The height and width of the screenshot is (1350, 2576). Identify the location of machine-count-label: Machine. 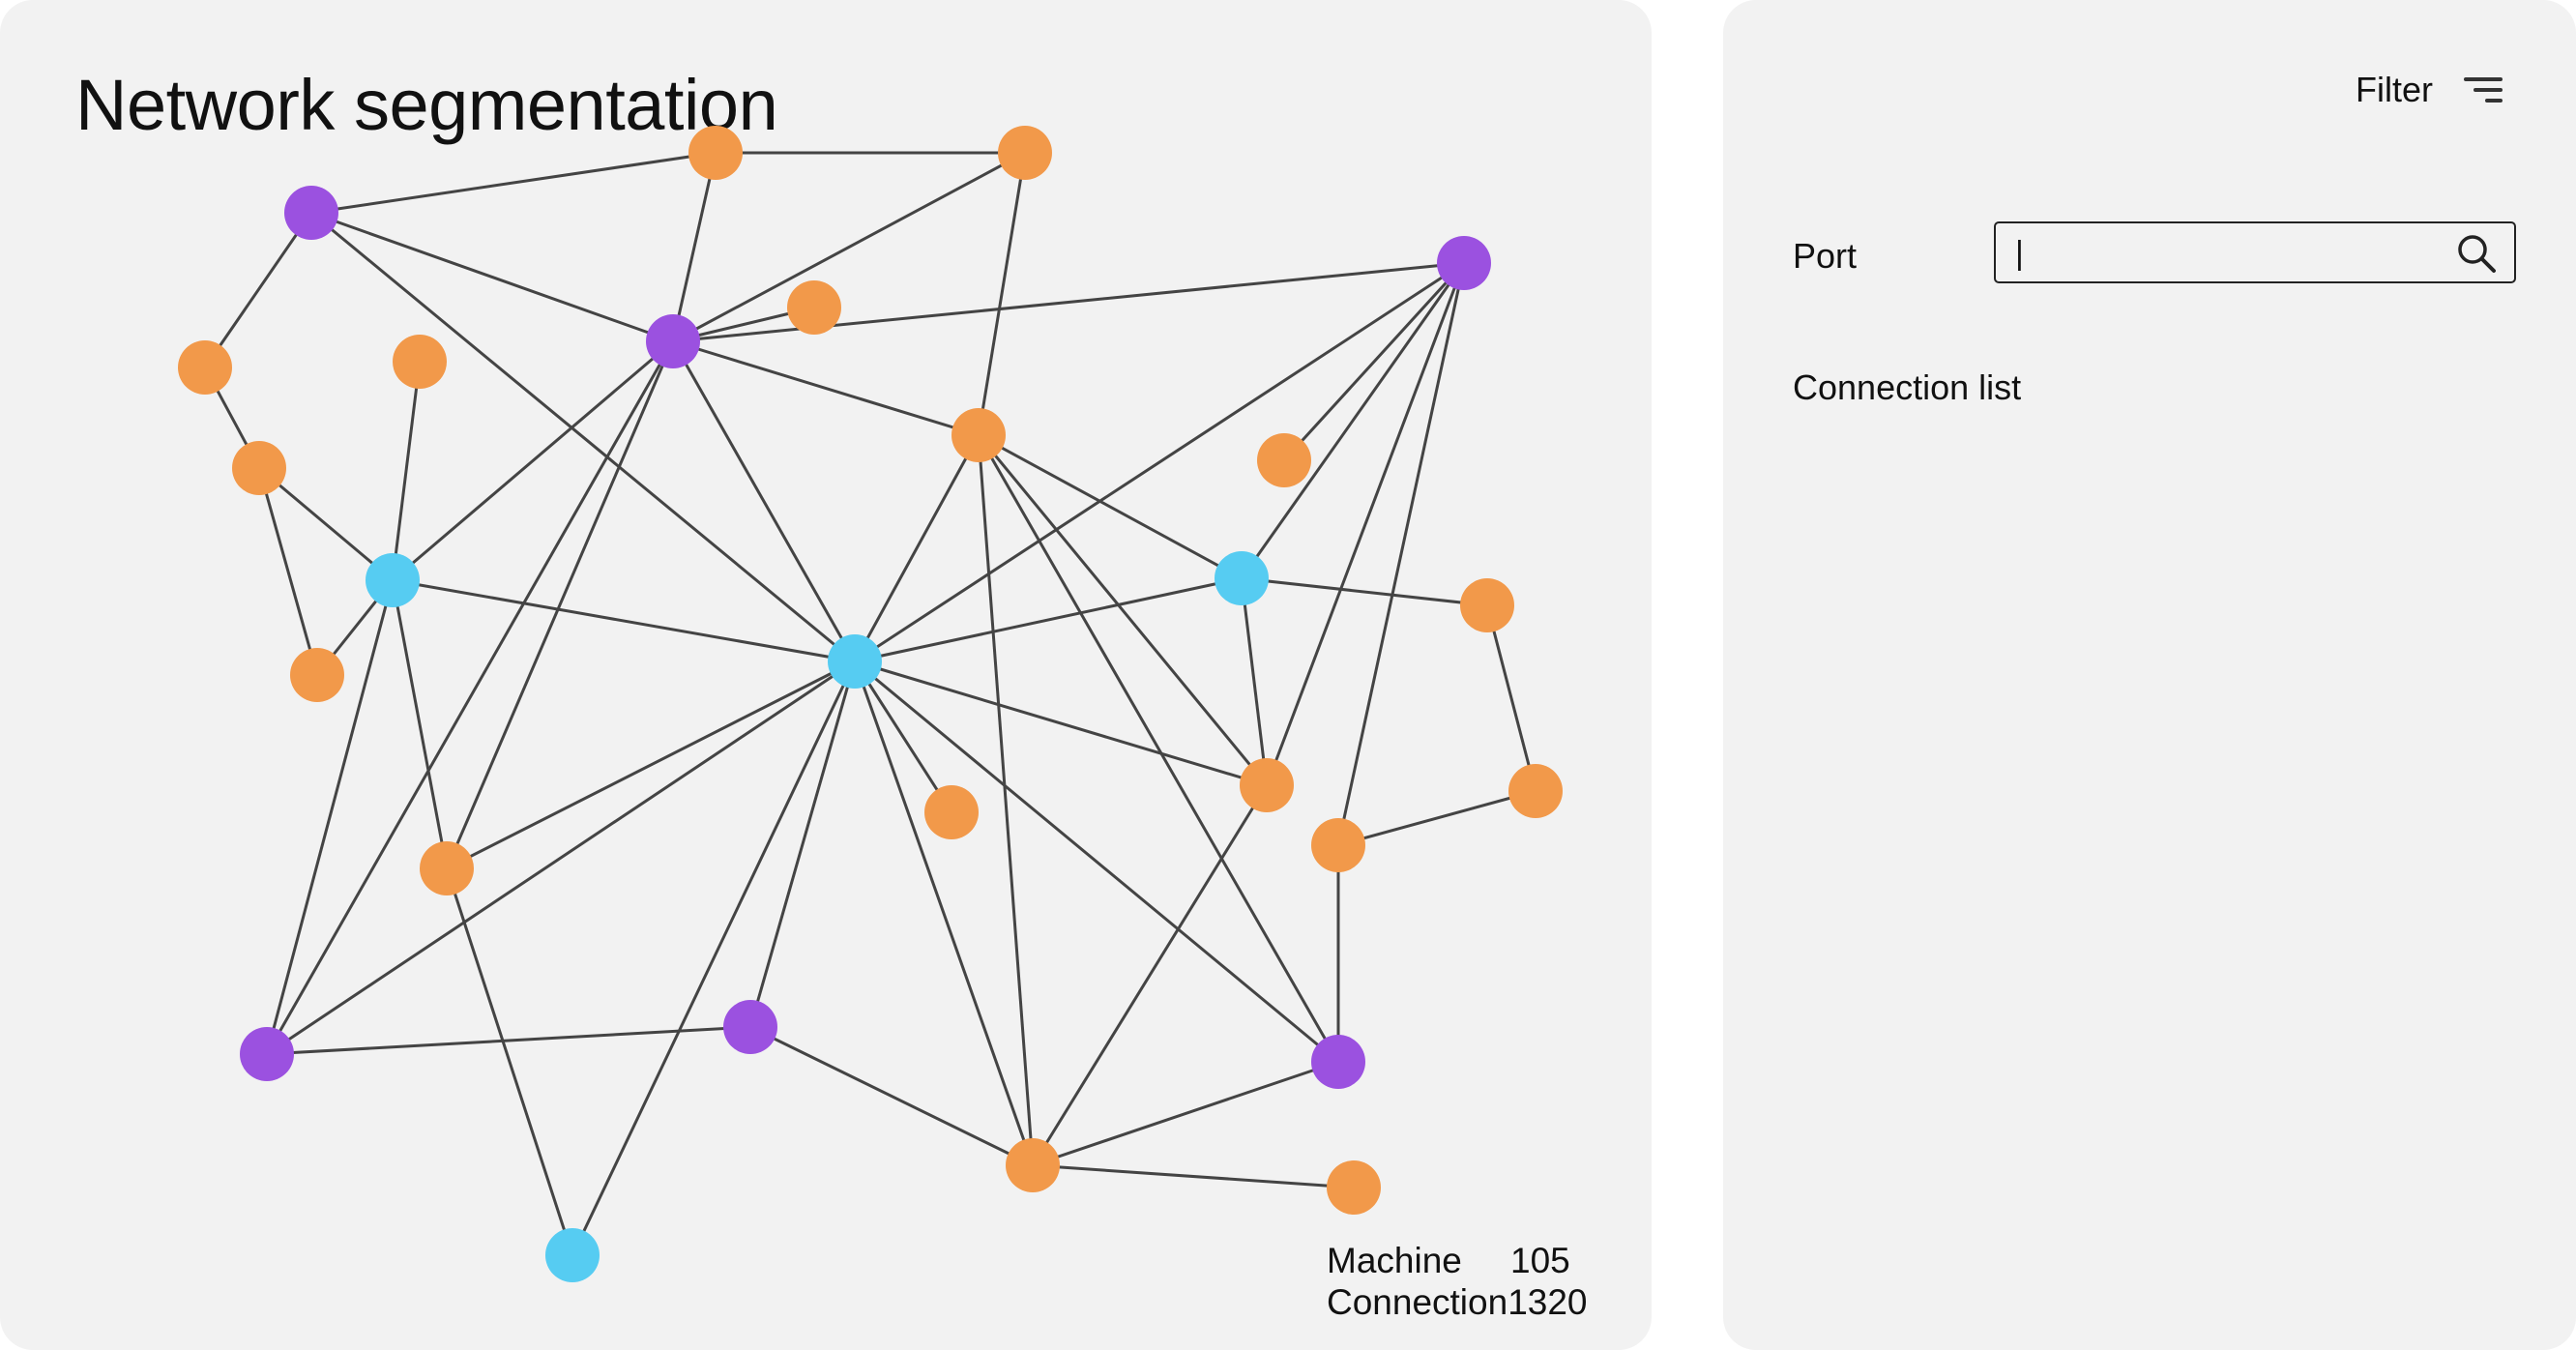
(1394, 1260).